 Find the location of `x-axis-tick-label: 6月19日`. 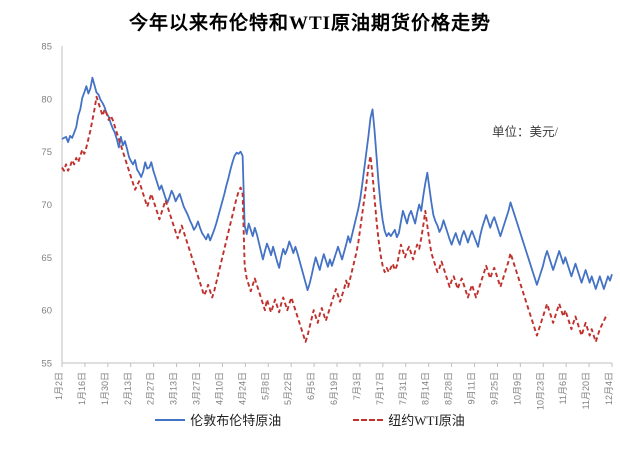

x-axis-tick-label: 6月19日 is located at coordinates (334, 388).